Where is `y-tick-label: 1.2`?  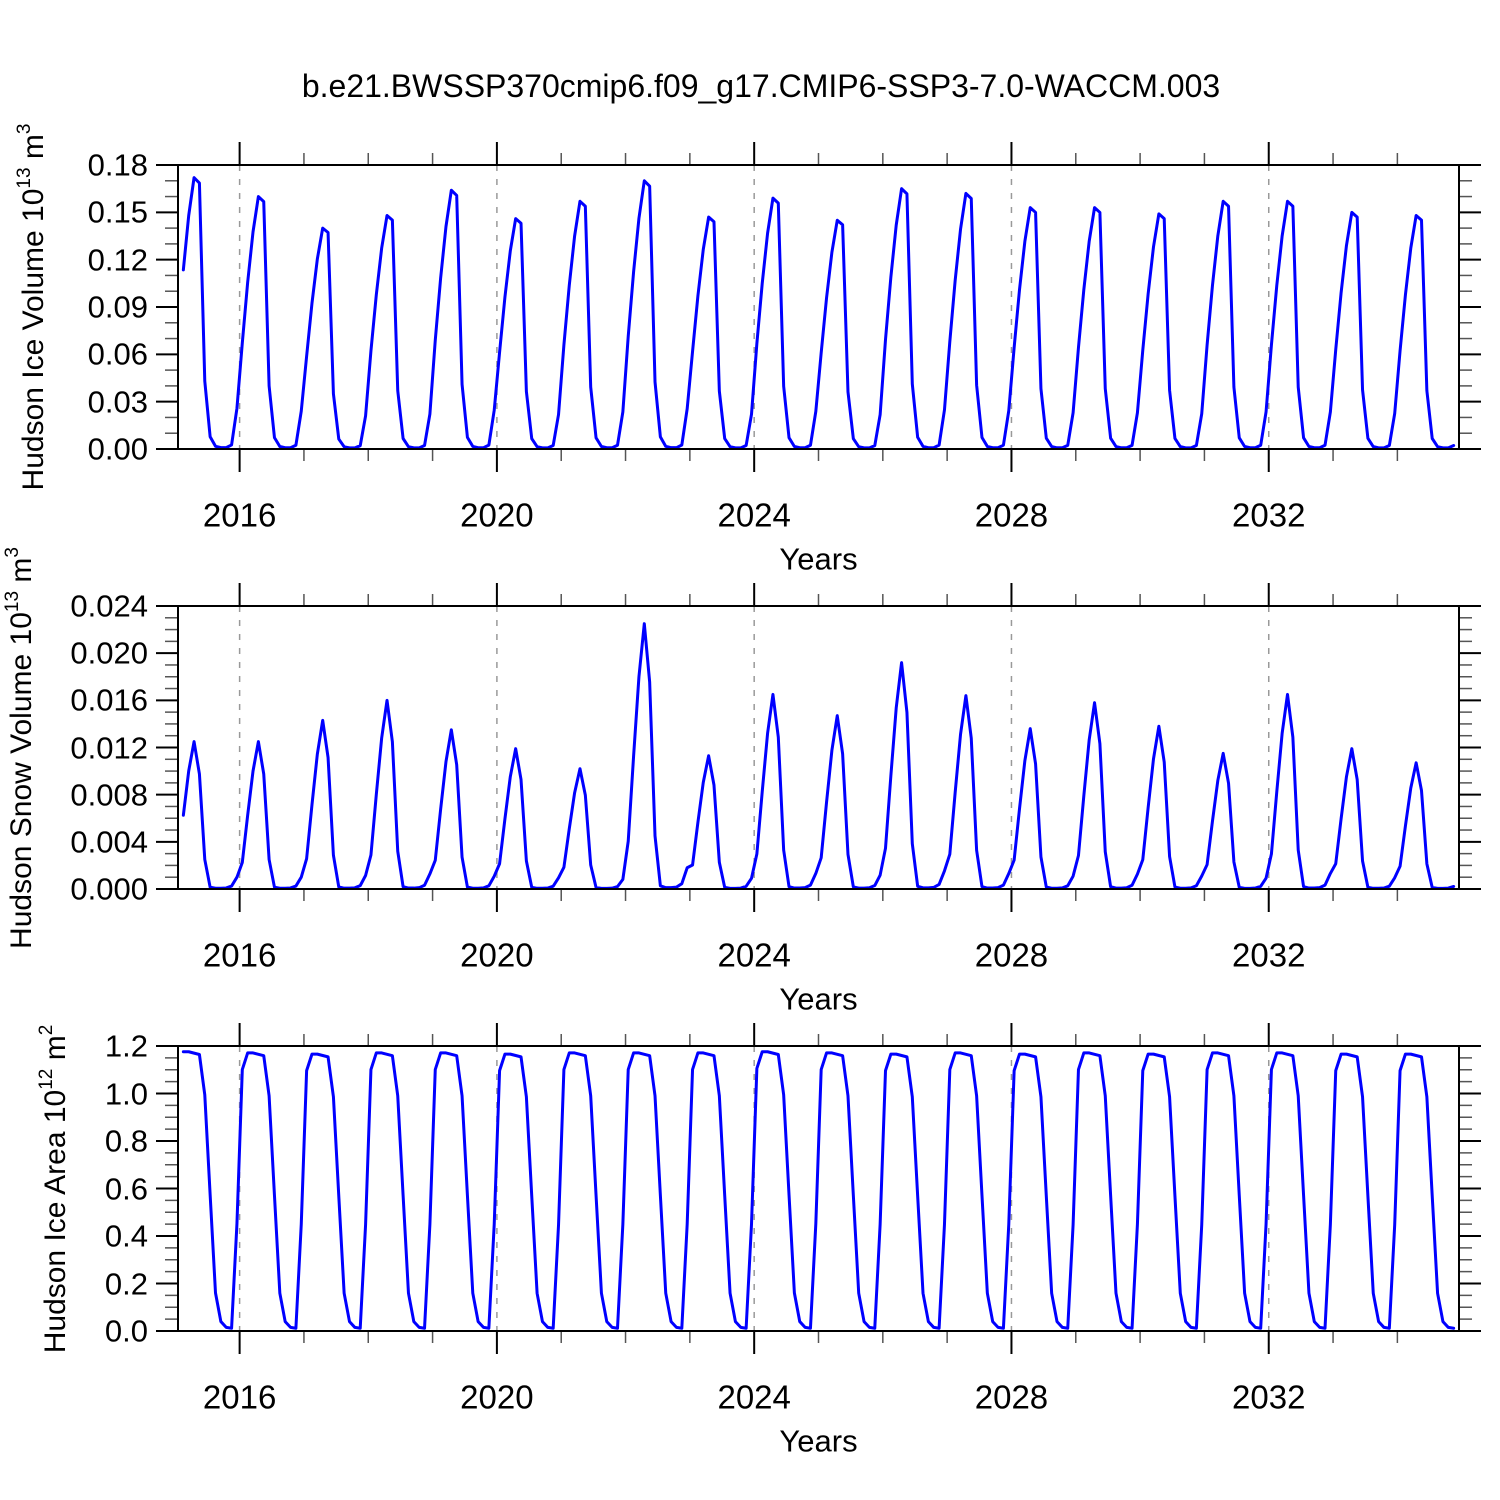 y-tick-label: 1.2 is located at coordinates (126, 1046).